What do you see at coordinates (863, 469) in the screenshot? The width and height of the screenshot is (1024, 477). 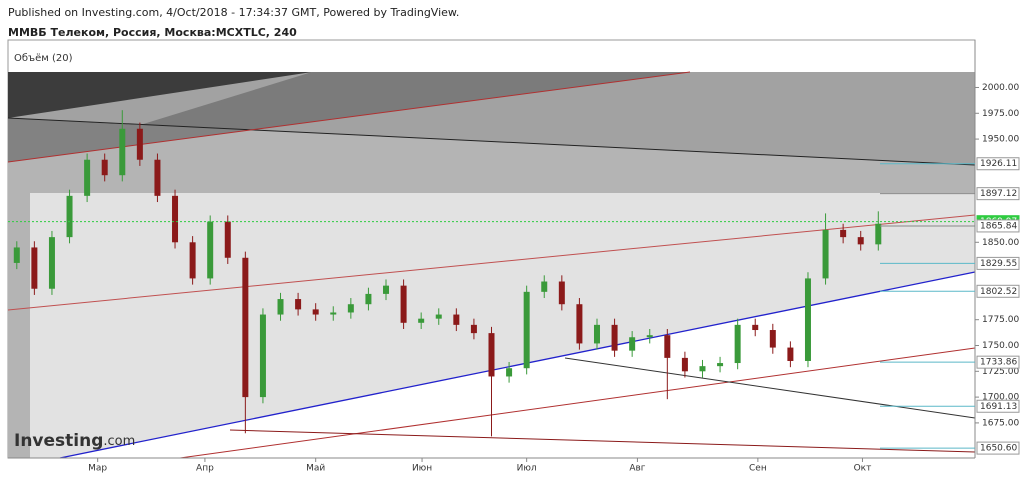 I see `x-tick-label: Окт` at bounding box center [863, 469].